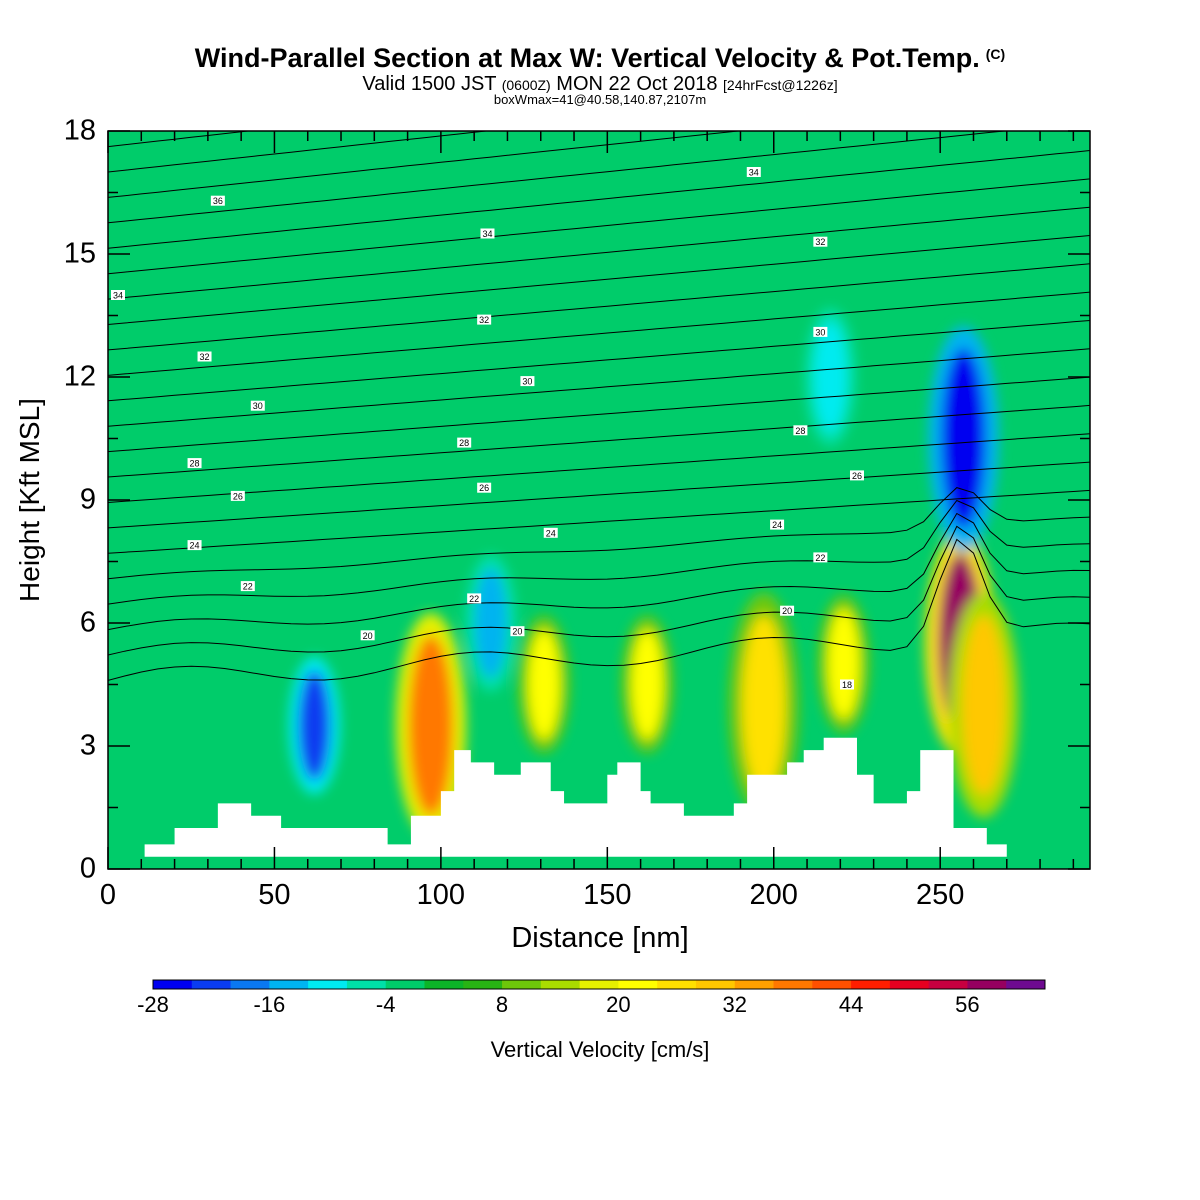  What do you see at coordinates (385, 1004) in the screenshot?
I see `colorbar-tick-label: -4` at bounding box center [385, 1004].